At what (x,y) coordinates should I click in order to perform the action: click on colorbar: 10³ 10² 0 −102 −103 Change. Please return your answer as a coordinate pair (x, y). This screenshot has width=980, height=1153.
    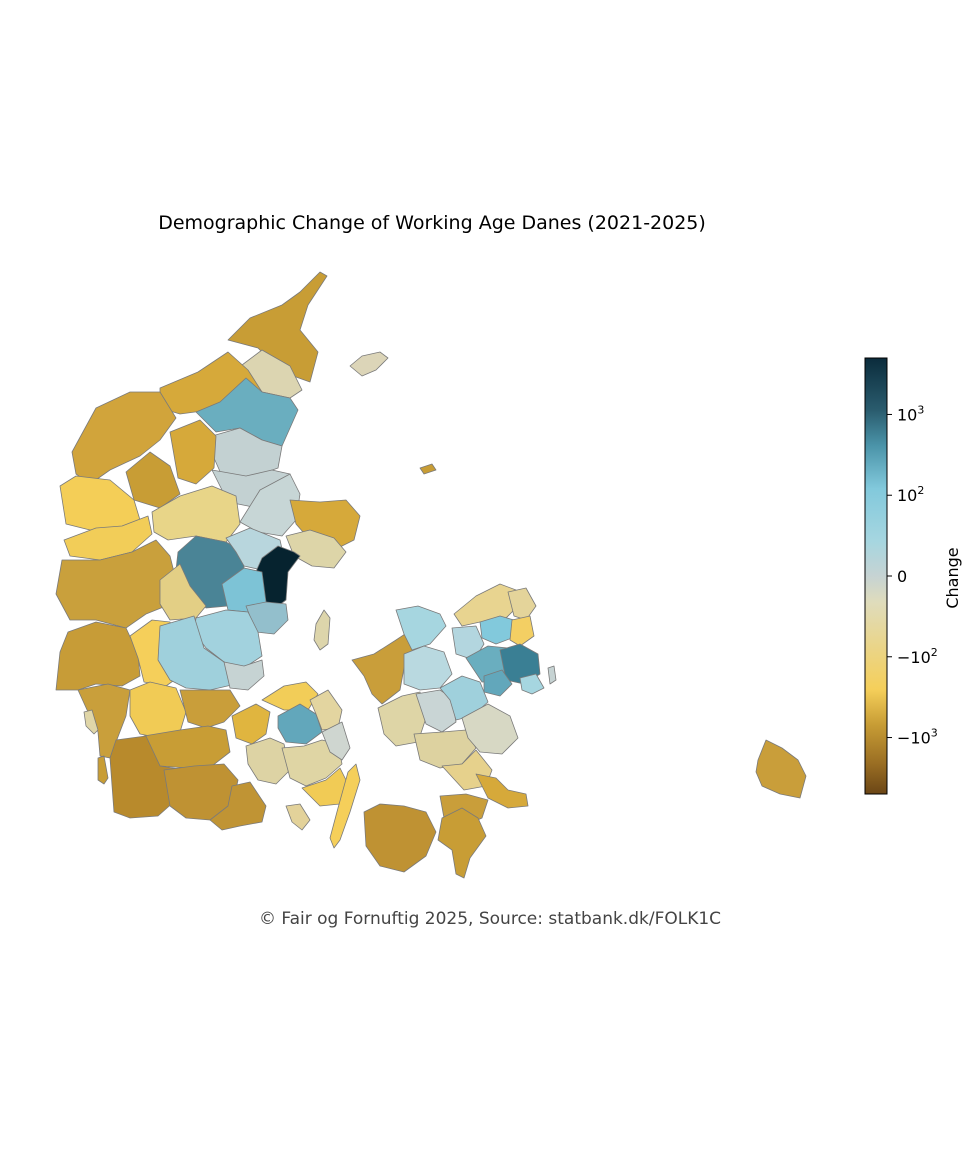
    Looking at the image, I should click on (913, 576).